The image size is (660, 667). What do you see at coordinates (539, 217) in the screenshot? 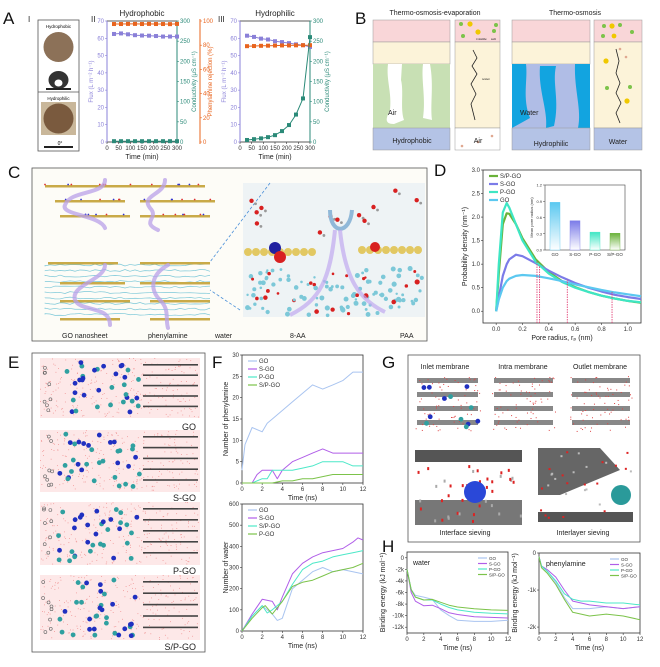
I see `y-tick-label: 0.6` at bounding box center [539, 217].